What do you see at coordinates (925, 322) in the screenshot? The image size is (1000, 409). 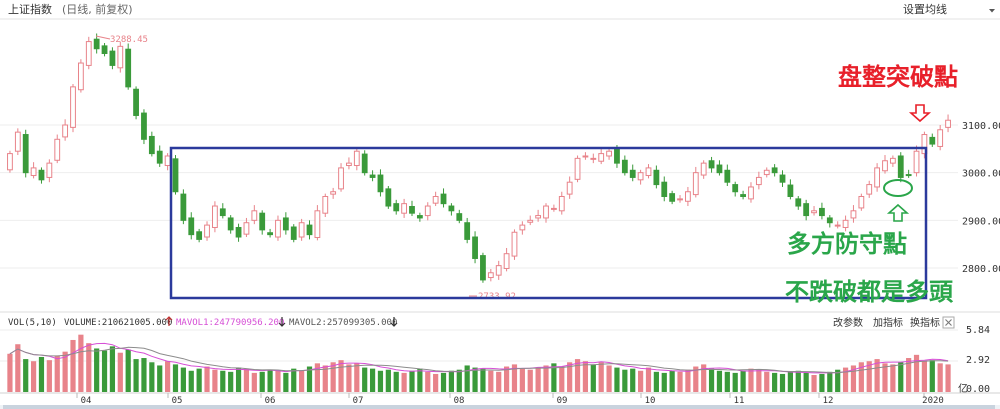 I see `change-indicator-button: 换指标` at bounding box center [925, 322].